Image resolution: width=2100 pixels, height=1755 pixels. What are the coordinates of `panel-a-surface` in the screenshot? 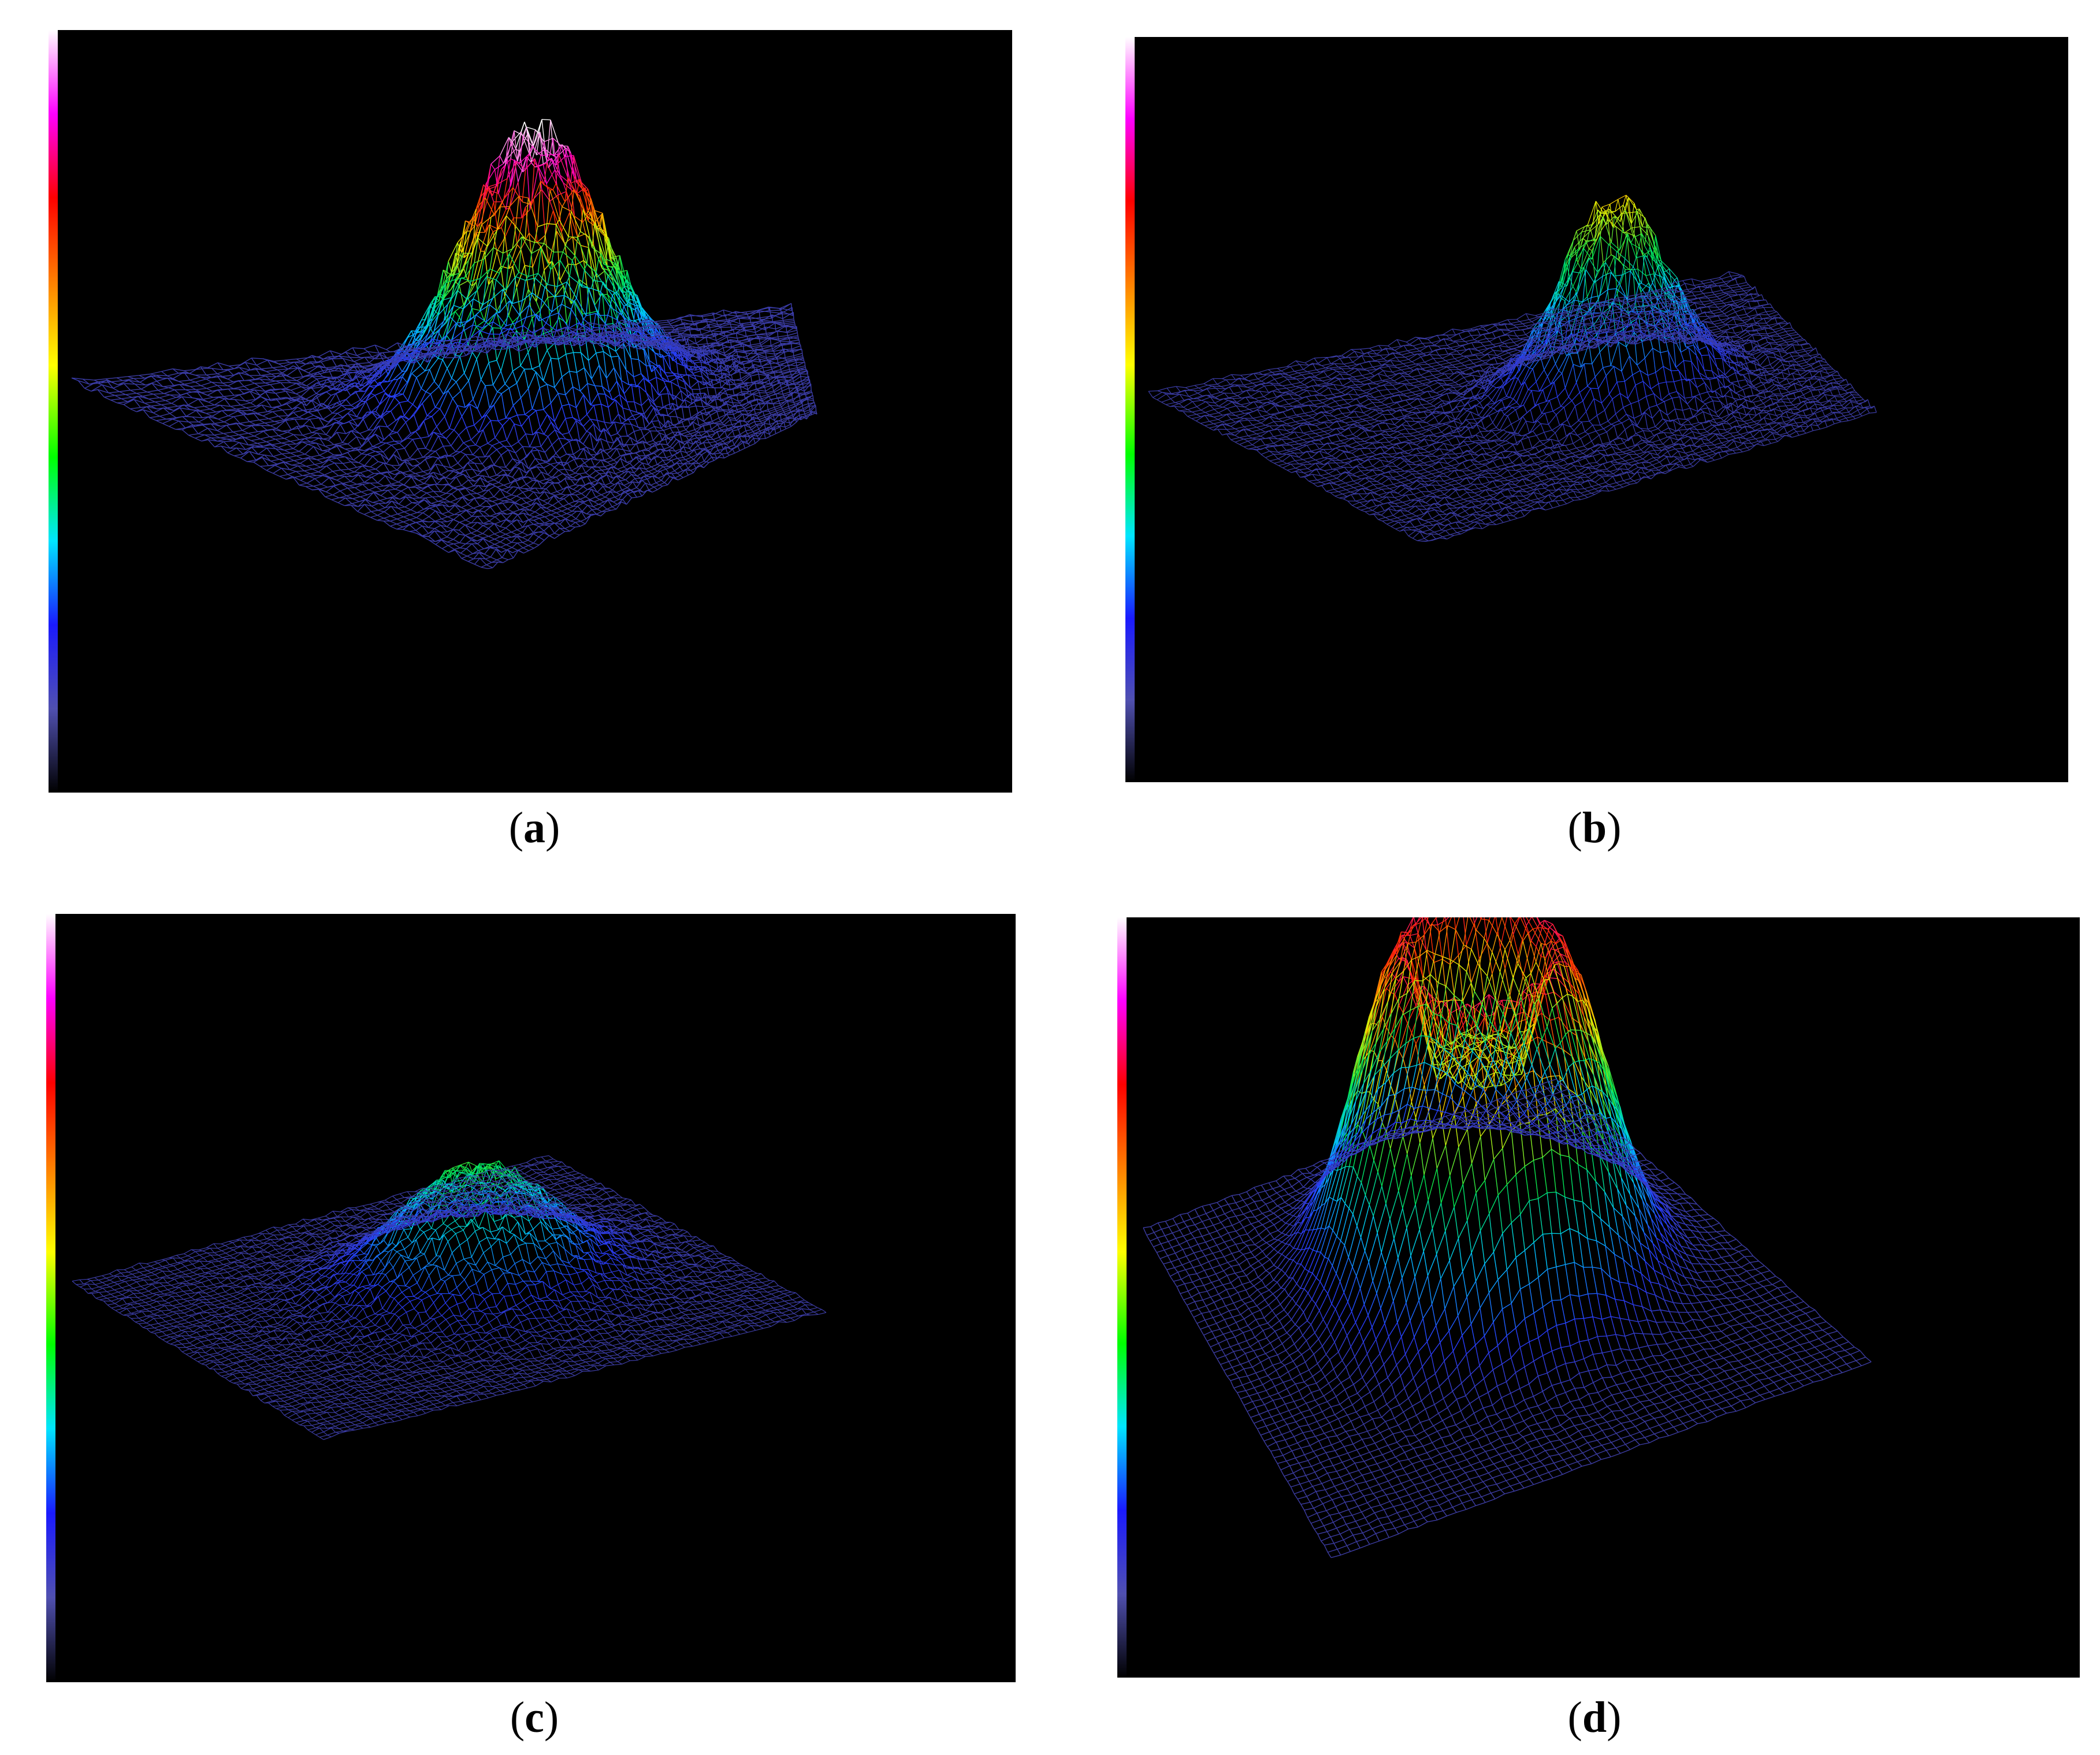 It's located at (444, 344).